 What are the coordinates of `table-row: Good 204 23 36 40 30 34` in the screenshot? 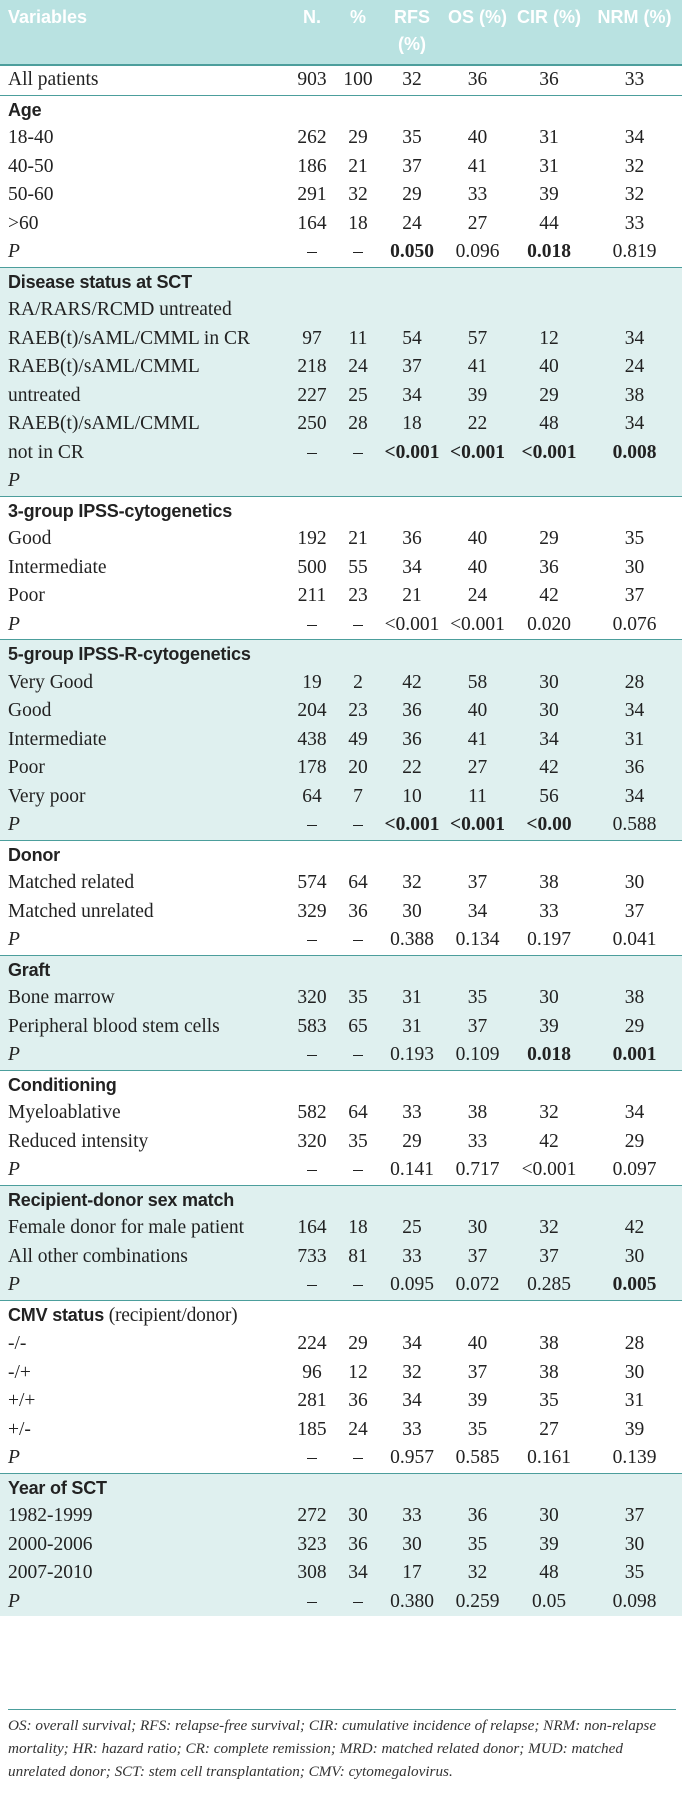 It's located at (341, 711).